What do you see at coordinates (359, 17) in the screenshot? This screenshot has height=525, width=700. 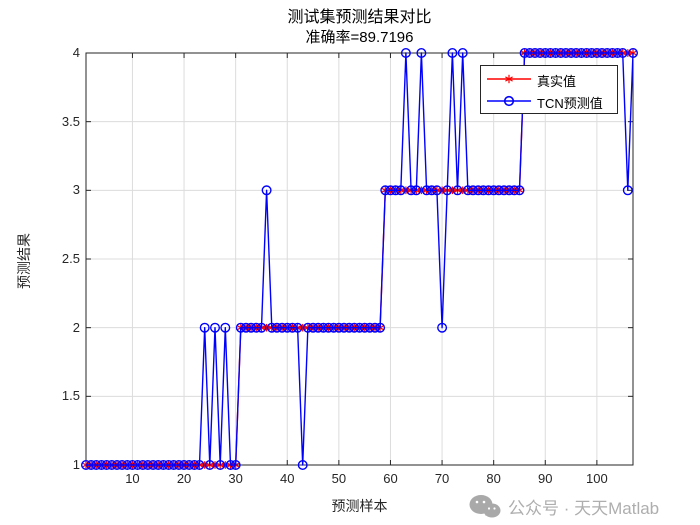 I see `chart-title: 测试集预测结果对比` at bounding box center [359, 17].